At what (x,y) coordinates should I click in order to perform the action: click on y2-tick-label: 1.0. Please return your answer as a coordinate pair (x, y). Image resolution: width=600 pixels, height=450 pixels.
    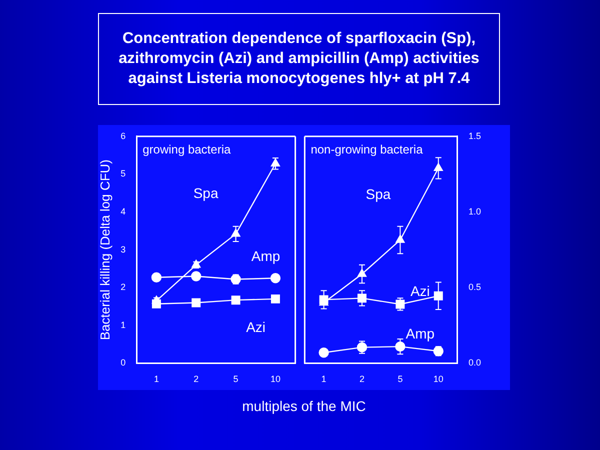
    Looking at the image, I should click on (475, 211).